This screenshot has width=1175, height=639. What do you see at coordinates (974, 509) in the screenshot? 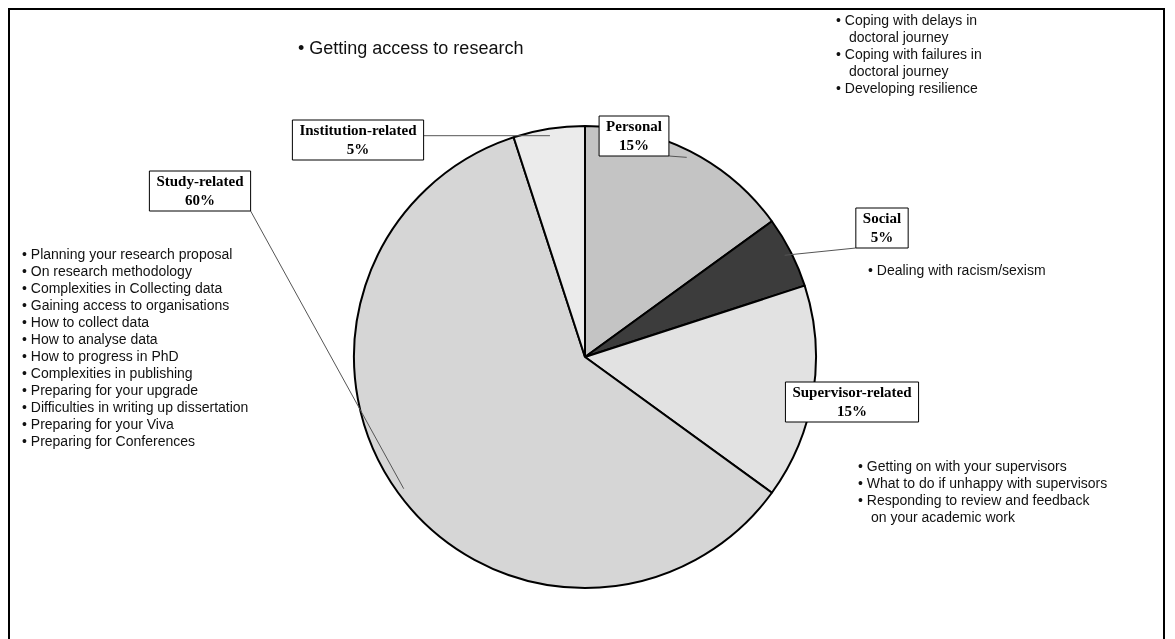
I see `text: • Responding to review and feedback on your academic work` at bounding box center [974, 509].